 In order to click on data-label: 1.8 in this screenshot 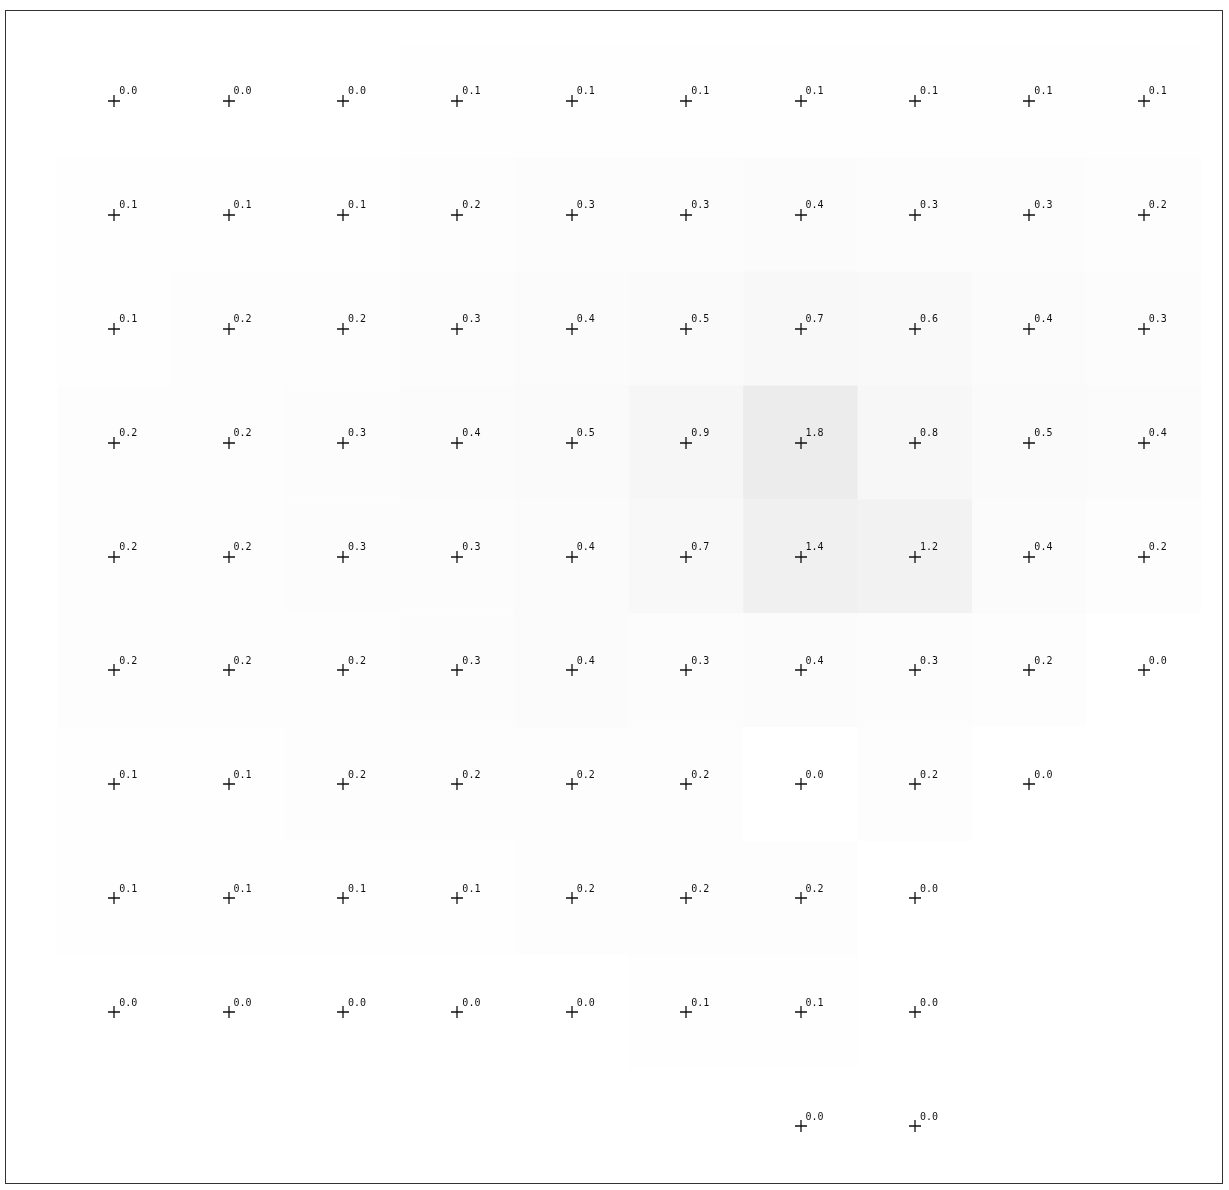, I will do `click(814, 433)`.